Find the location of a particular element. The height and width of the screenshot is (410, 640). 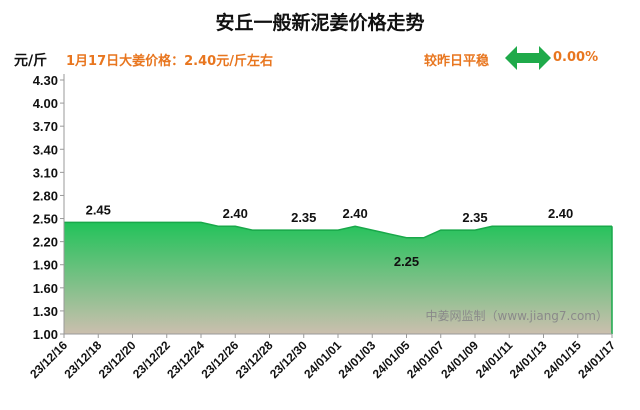

y-tick-label: 3.70 is located at coordinates (45, 126).